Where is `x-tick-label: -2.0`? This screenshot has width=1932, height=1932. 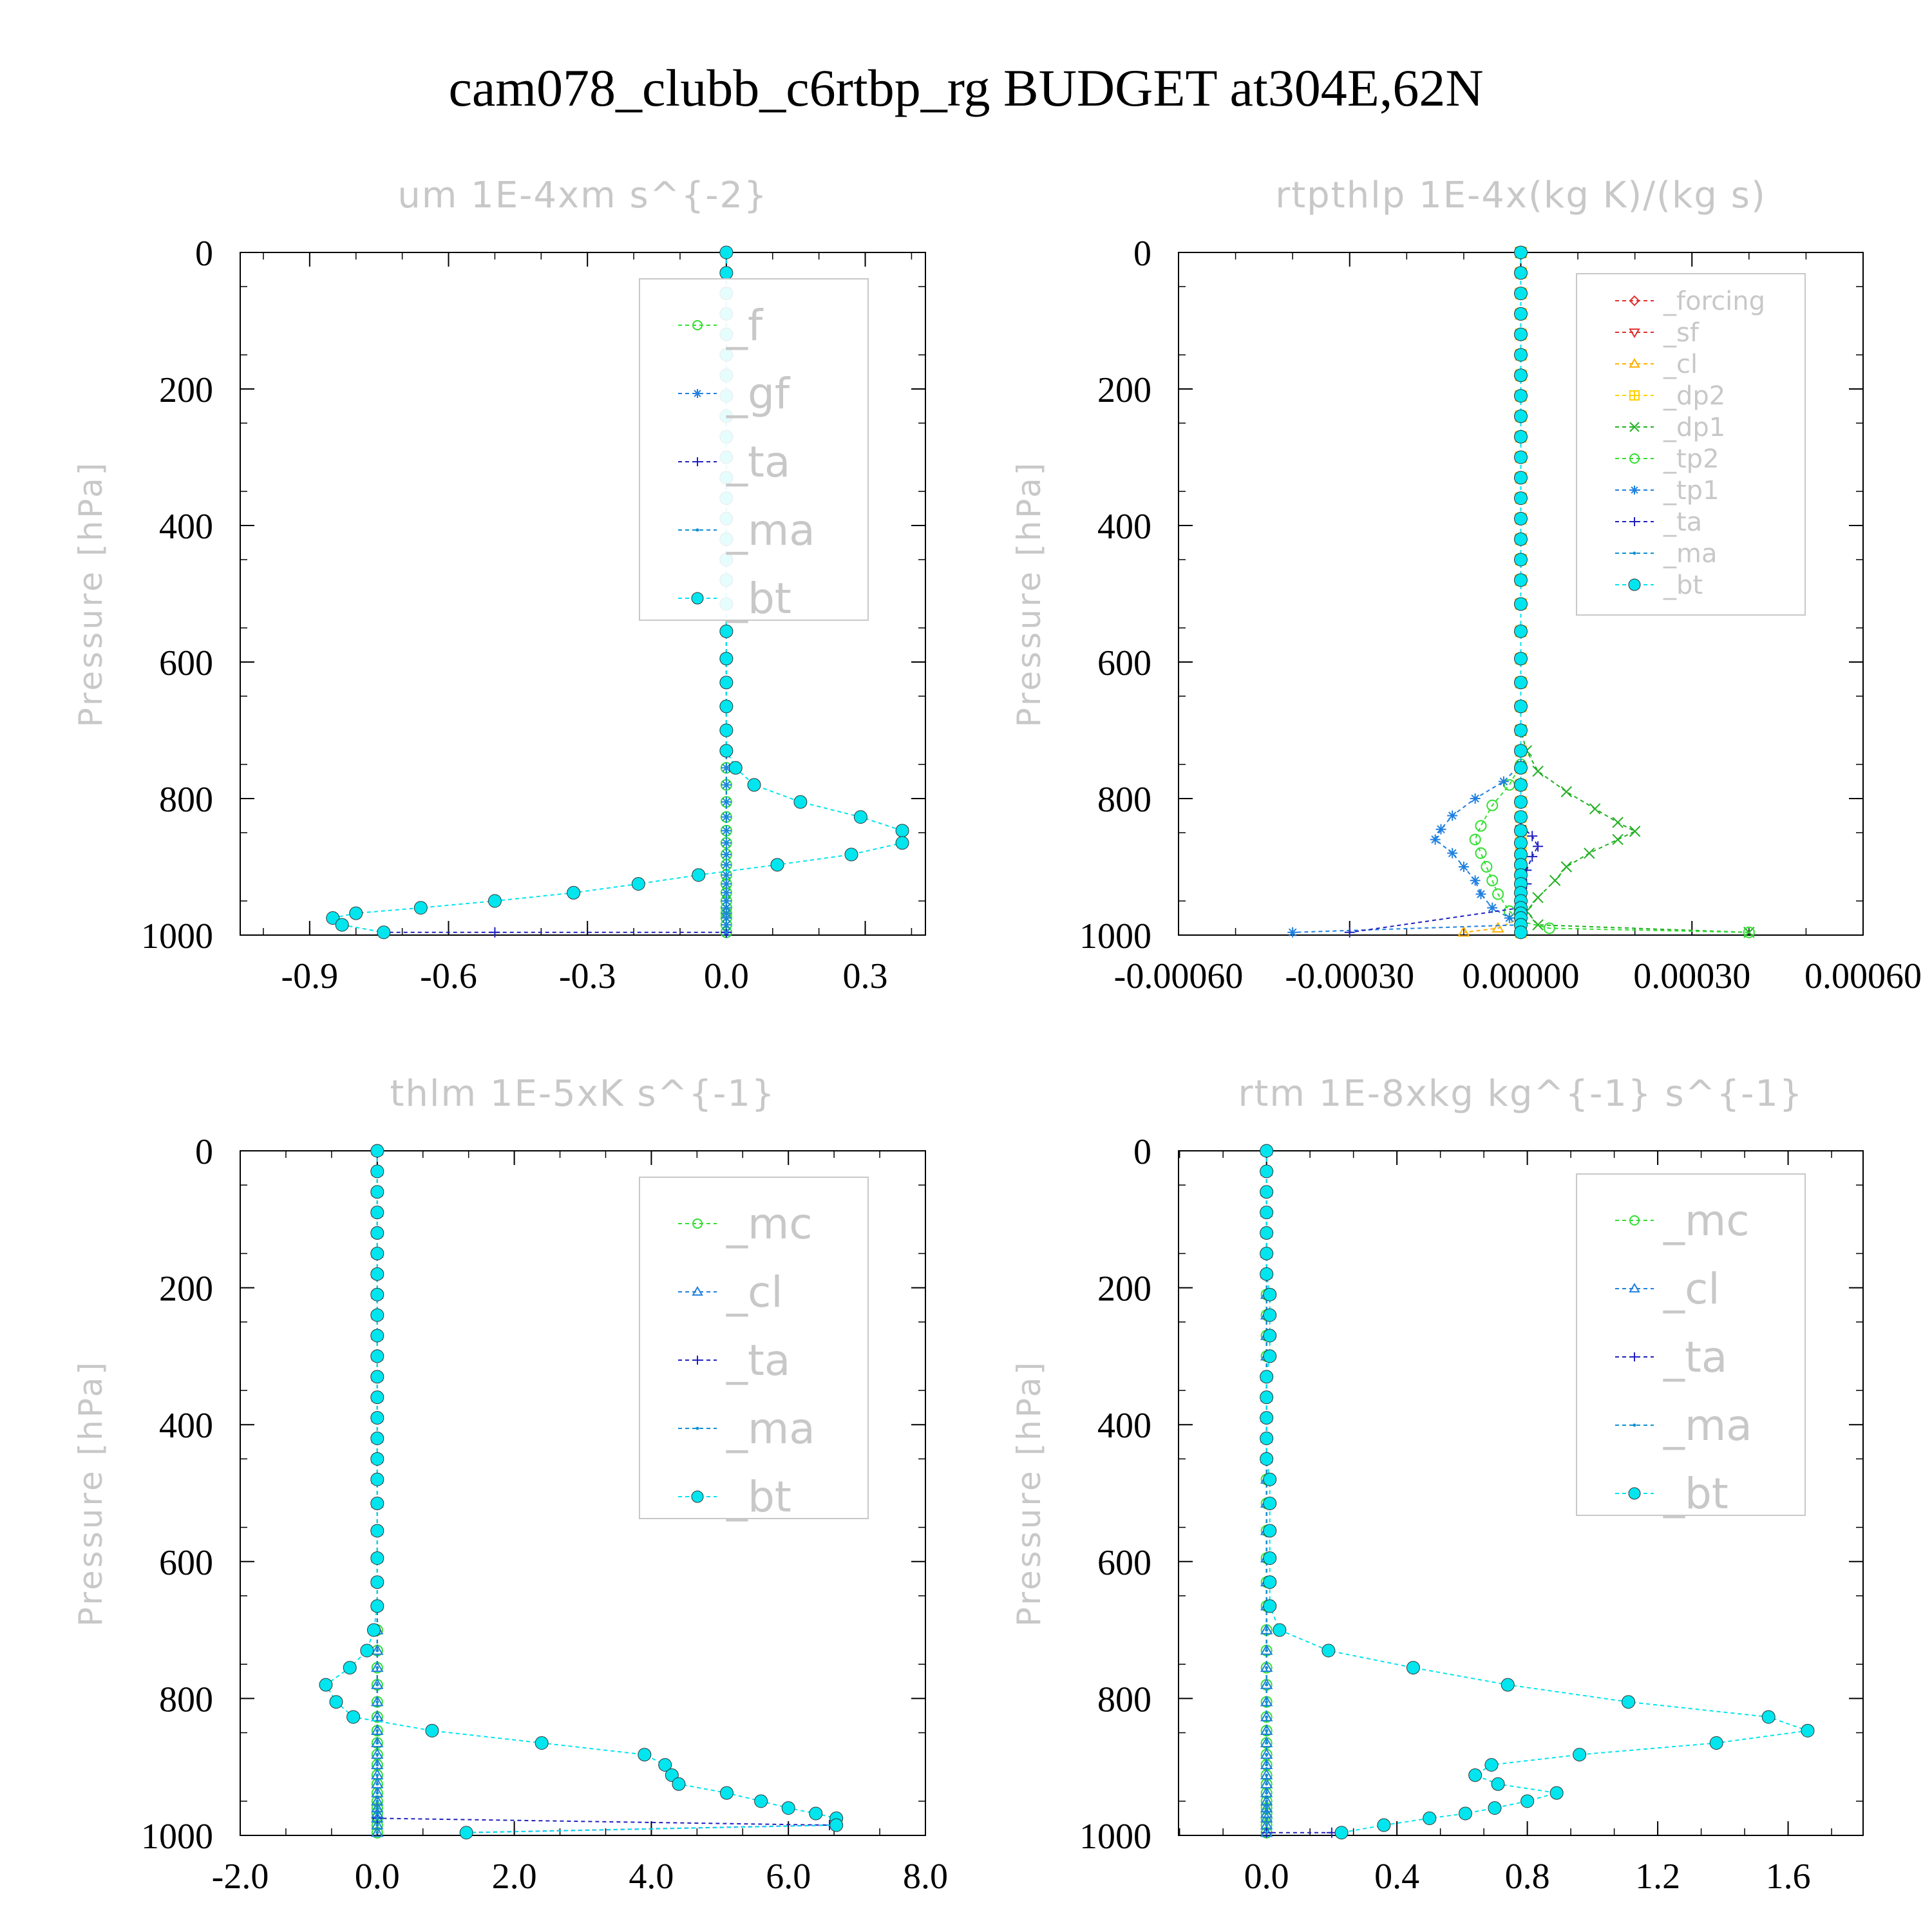
x-tick-label: -2.0 is located at coordinates (240, 1877).